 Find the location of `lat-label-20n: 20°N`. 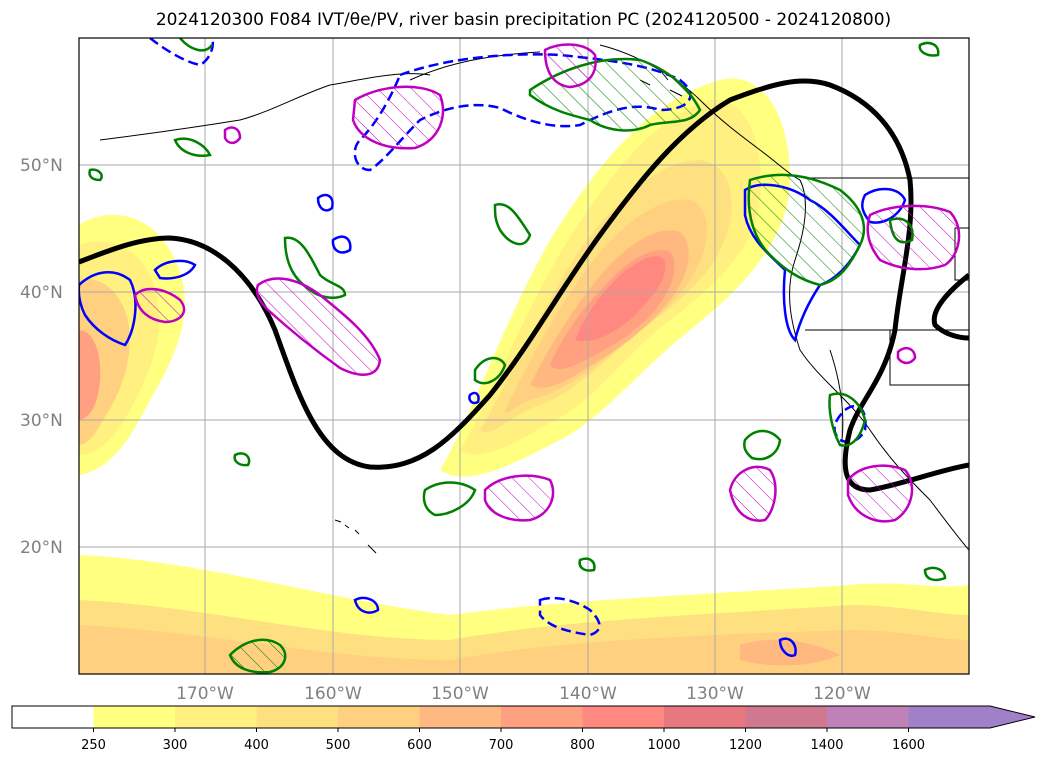

lat-label-20n: 20°N is located at coordinates (41, 548).